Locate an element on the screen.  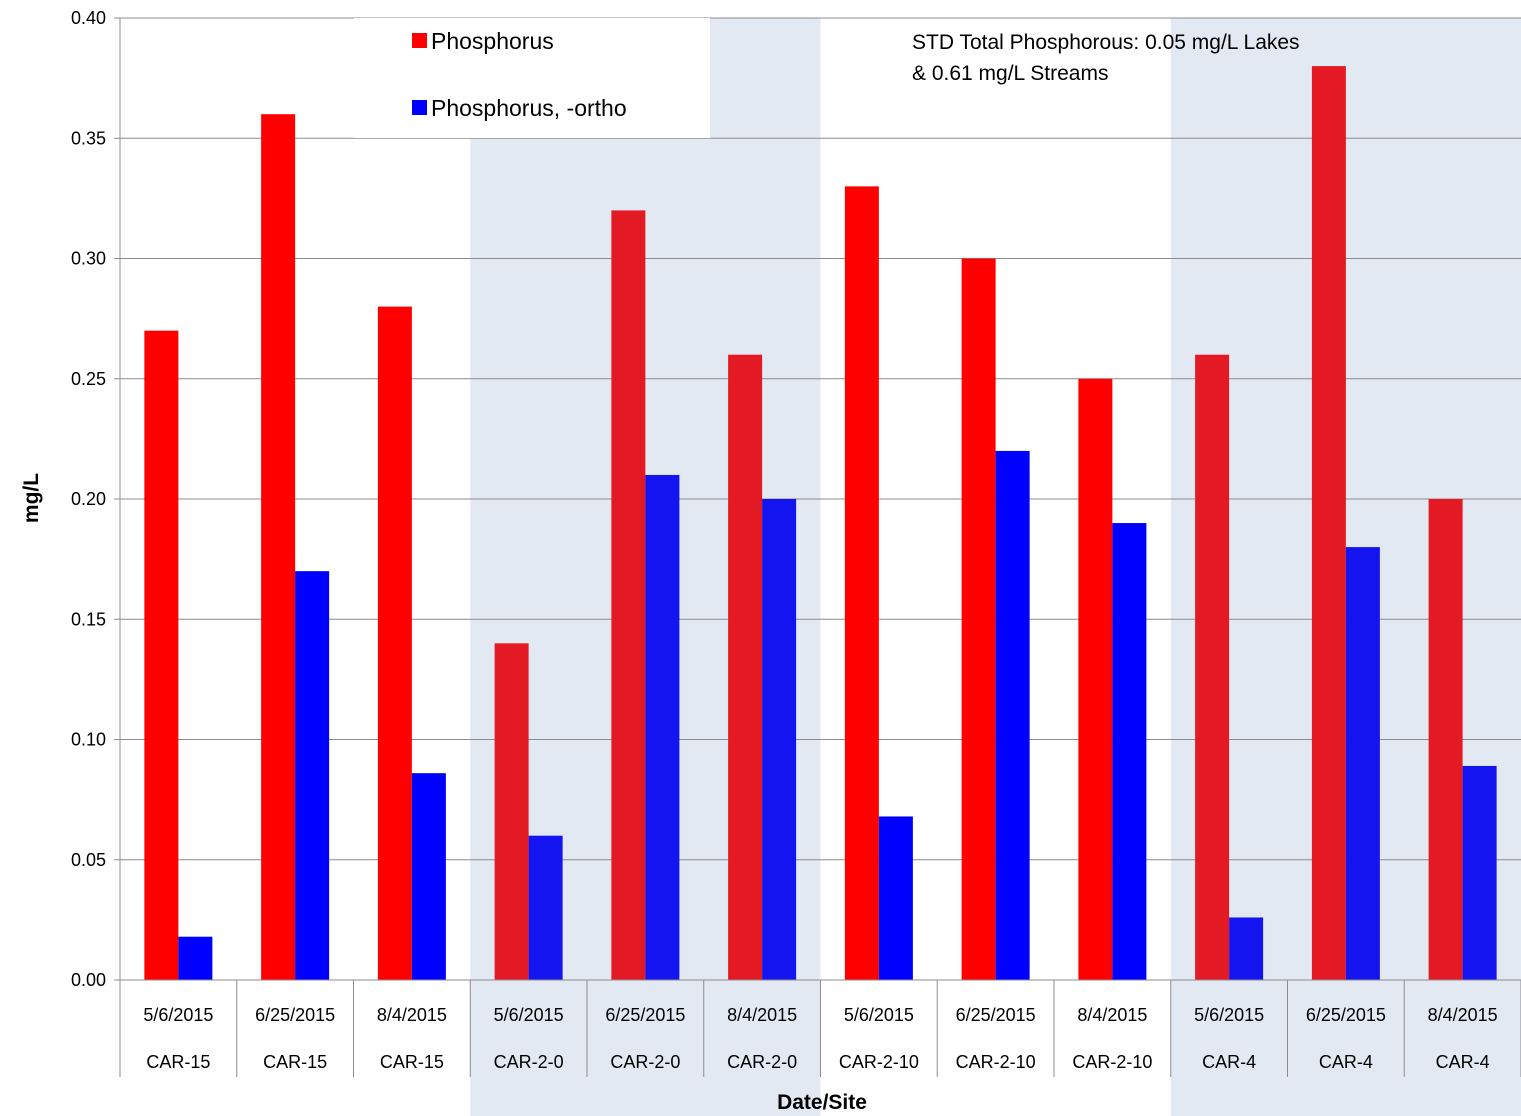
y-tick-label: 0.25 is located at coordinates (88, 379).